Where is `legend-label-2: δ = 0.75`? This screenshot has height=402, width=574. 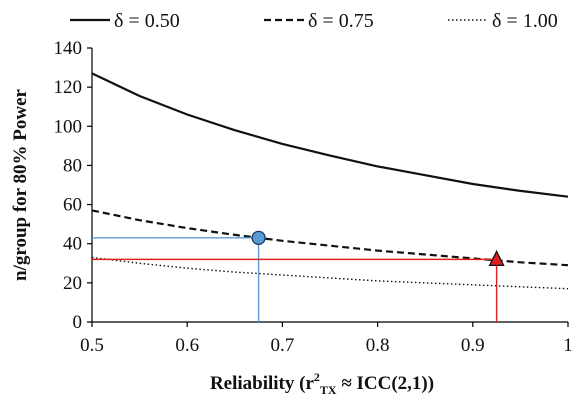
legend-label-2: δ = 0.75 is located at coordinates (341, 21).